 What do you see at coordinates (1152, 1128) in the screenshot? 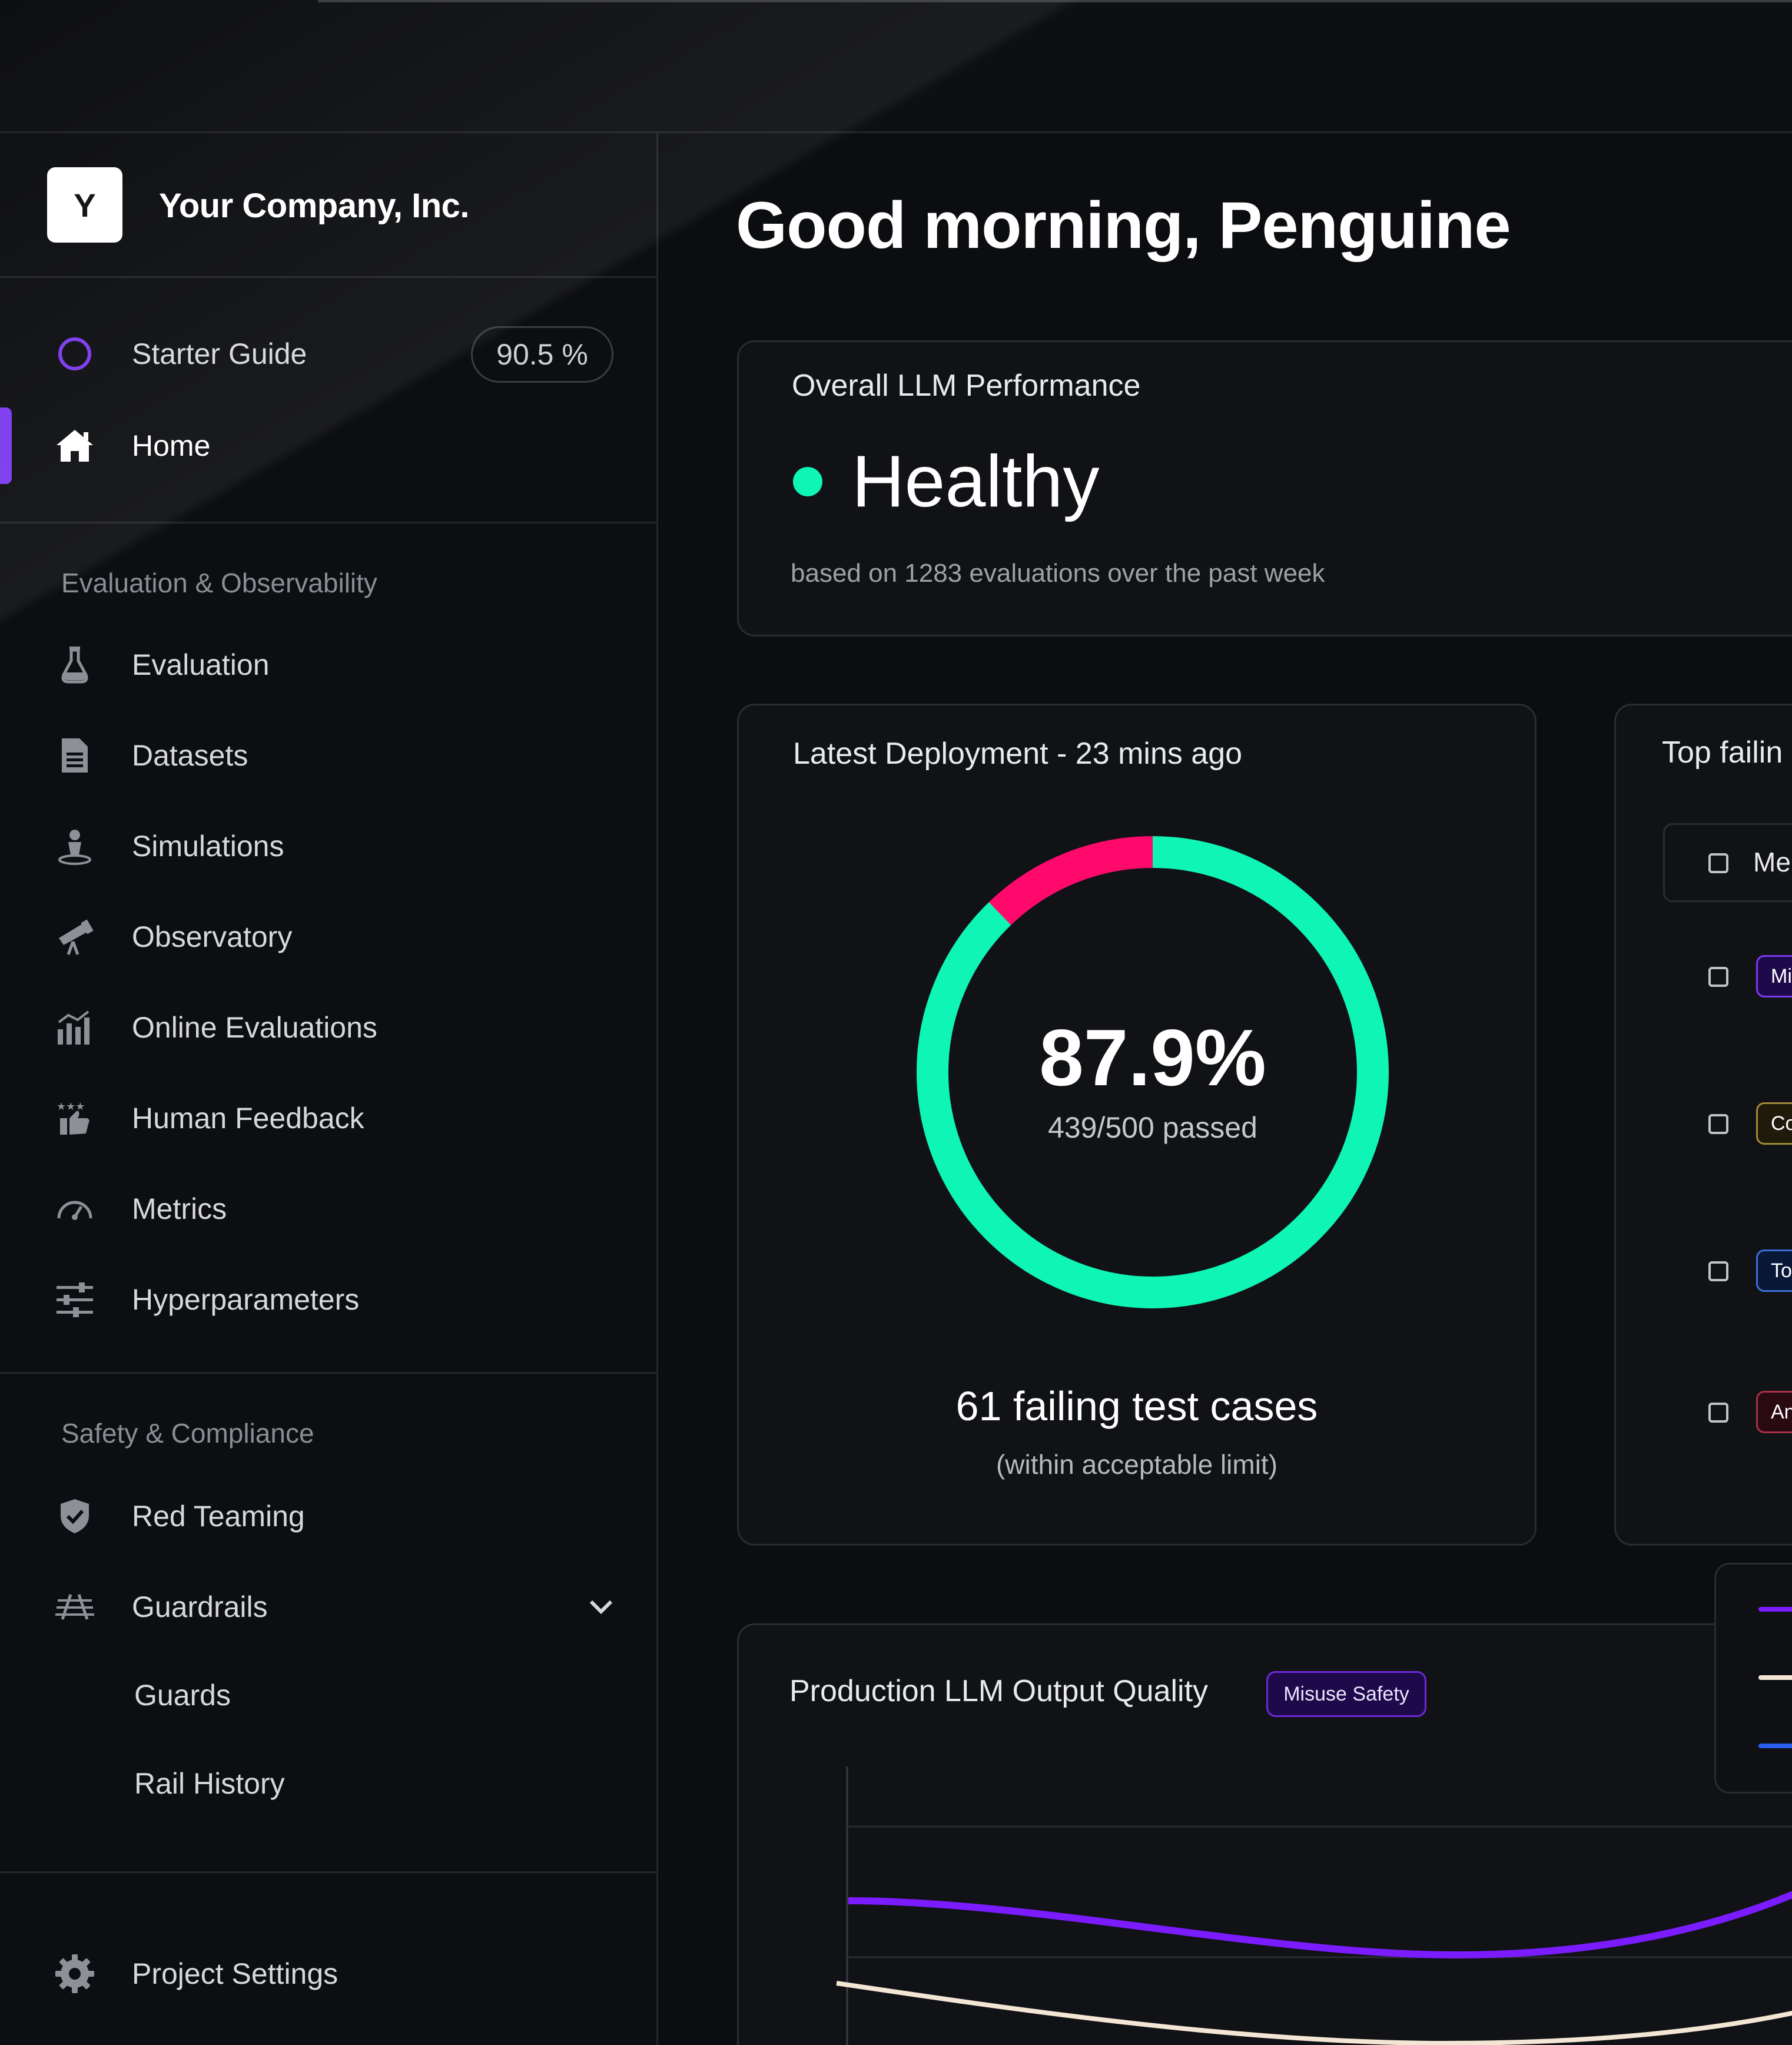
I see `passed-count: 439/500 passed` at bounding box center [1152, 1128].